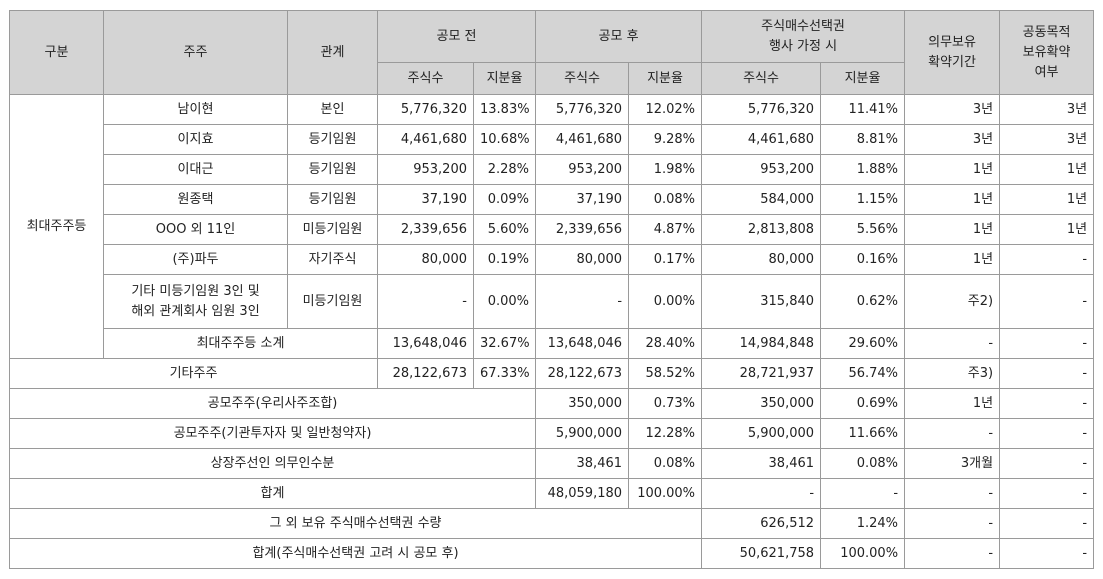  What do you see at coordinates (504, 301) in the screenshot?
I see `pre-ratio-cell: 0.00%` at bounding box center [504, 301].